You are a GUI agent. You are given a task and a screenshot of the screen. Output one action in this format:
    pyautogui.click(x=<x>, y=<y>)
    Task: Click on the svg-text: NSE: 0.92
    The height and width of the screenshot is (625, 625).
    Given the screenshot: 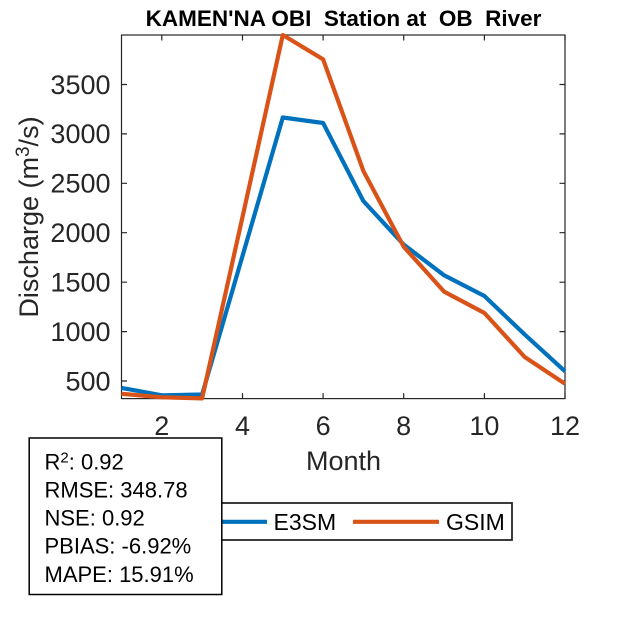 What is the action you would take?
    pyautogui.click(x=95, y=518)
    